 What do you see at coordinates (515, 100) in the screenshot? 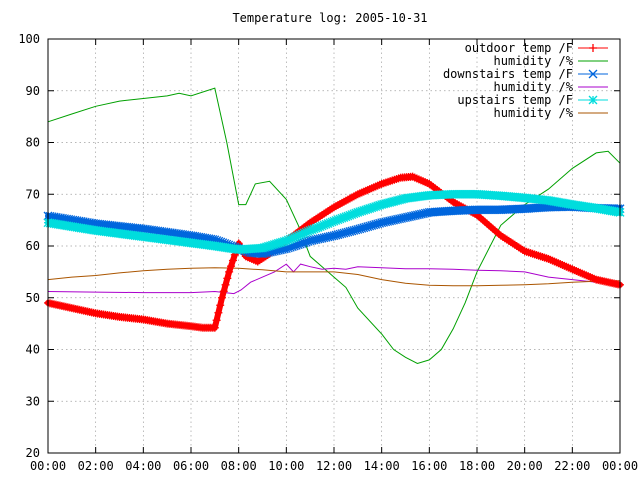
I see `legend-label: upstairs temp /F` at bounding box center [515, 100].